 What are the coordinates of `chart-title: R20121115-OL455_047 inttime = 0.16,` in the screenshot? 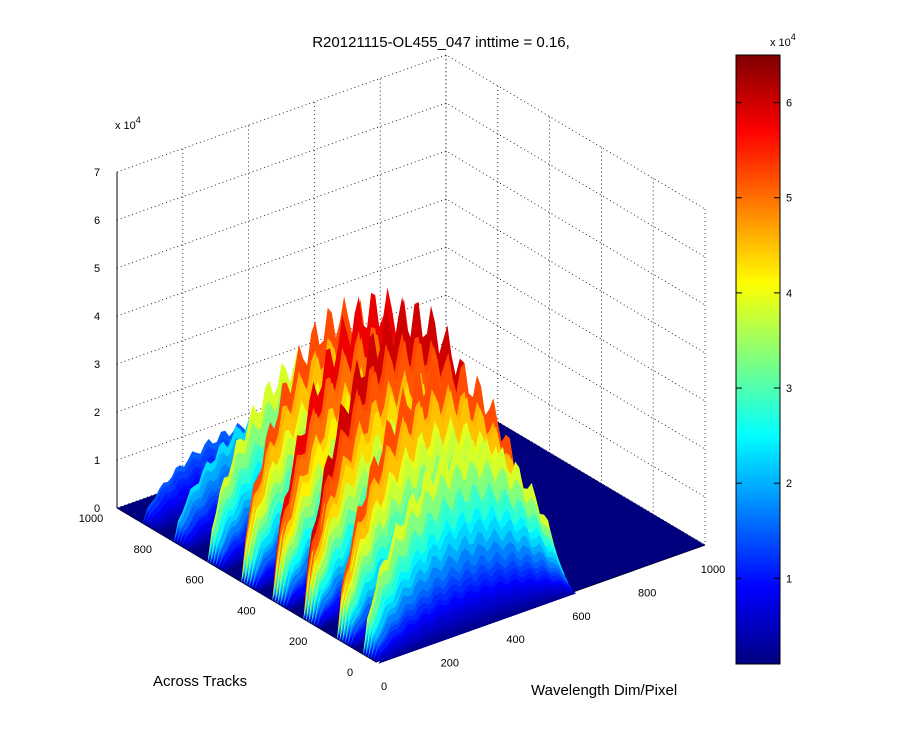 It's located at (441, 42).